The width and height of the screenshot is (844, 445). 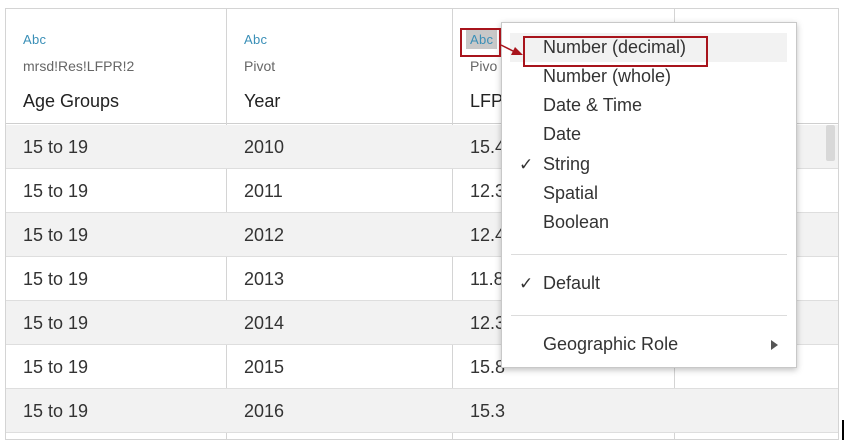 I want to click on menu-item-date-time: Date & Time, so click(x=649, y=105).